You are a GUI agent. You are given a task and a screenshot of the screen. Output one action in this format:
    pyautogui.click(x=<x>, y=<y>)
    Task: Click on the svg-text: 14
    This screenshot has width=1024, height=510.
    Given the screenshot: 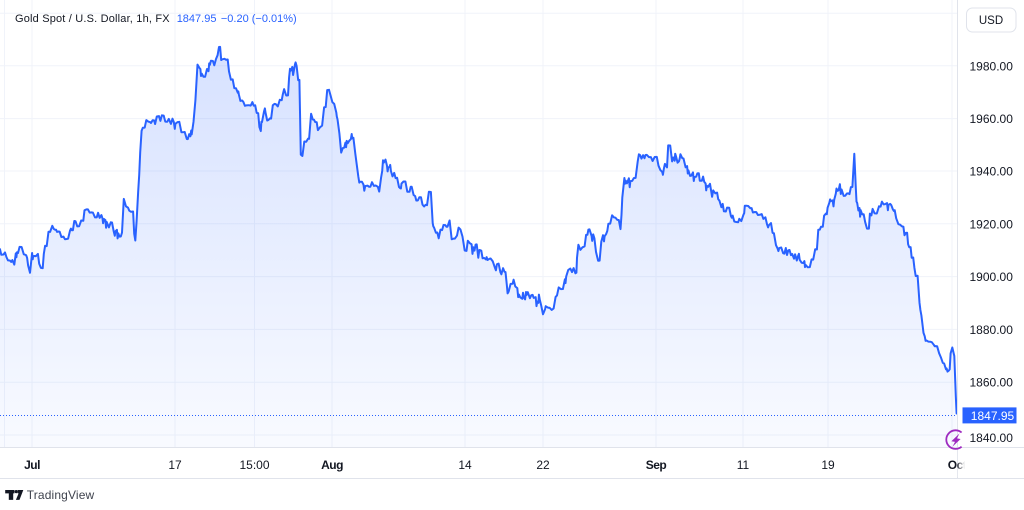 What is the action you would take?
    pyautogui.click(x=465, y=465)
    